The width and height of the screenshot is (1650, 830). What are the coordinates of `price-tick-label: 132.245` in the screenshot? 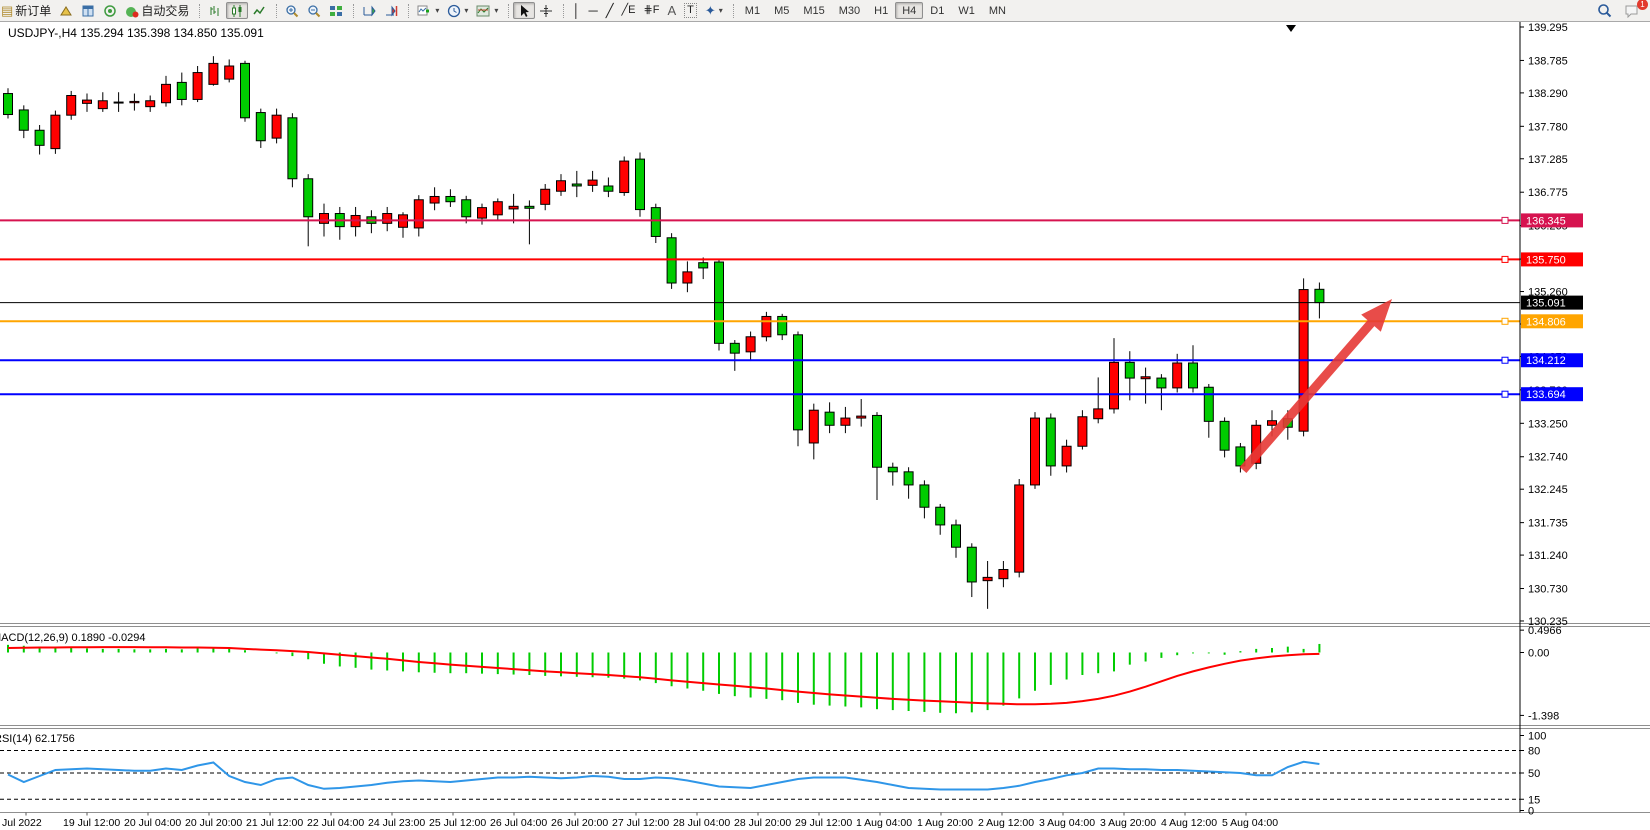 It's located at (1548, 490).